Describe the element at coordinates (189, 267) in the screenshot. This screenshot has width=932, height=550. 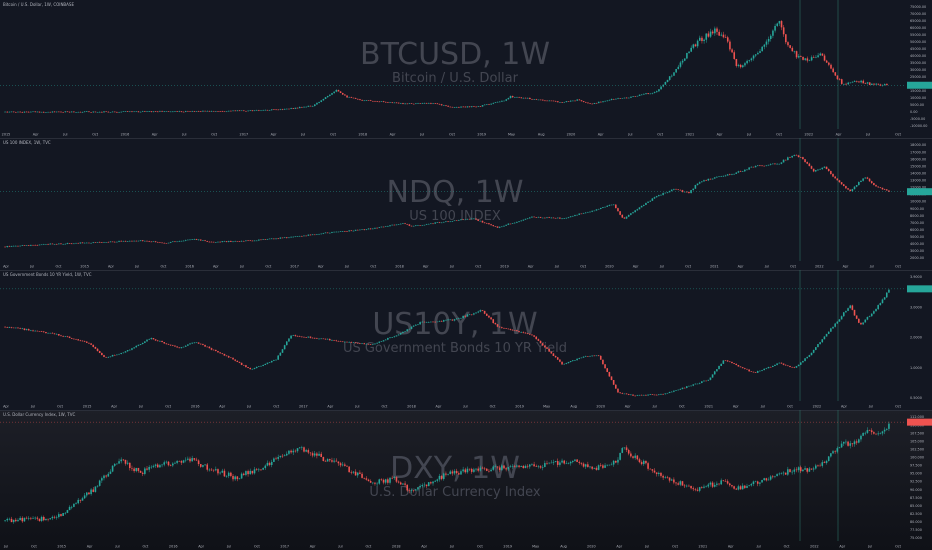
I see `x-tick-label: 2016` at that location.